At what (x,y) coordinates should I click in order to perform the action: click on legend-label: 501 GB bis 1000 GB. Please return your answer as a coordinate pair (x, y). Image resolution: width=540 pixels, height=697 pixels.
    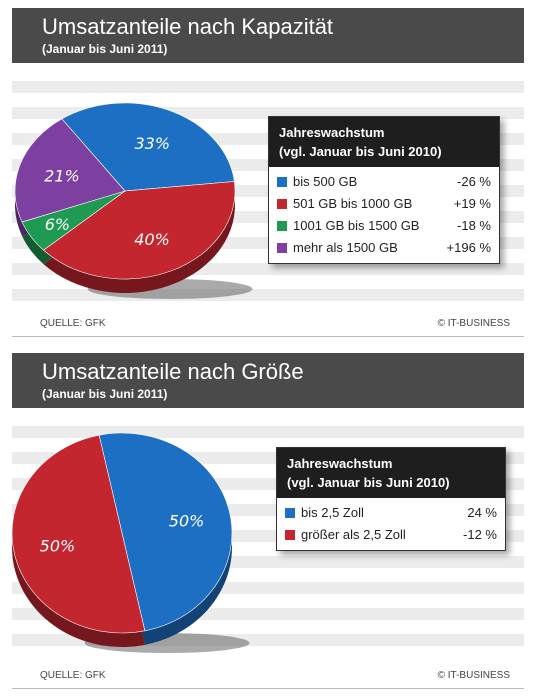
    Looking at the image, I should click on (353, 203).